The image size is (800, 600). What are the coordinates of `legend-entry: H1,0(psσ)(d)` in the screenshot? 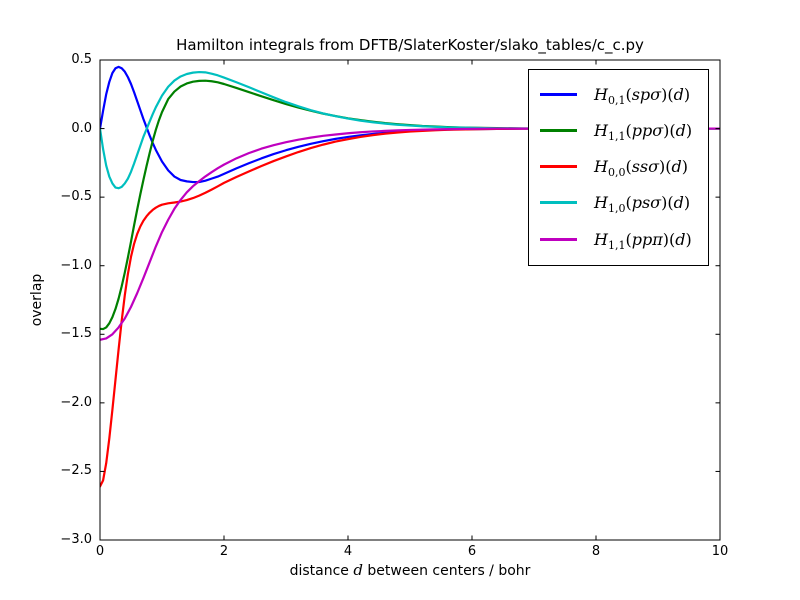 It's located at (618, 203).